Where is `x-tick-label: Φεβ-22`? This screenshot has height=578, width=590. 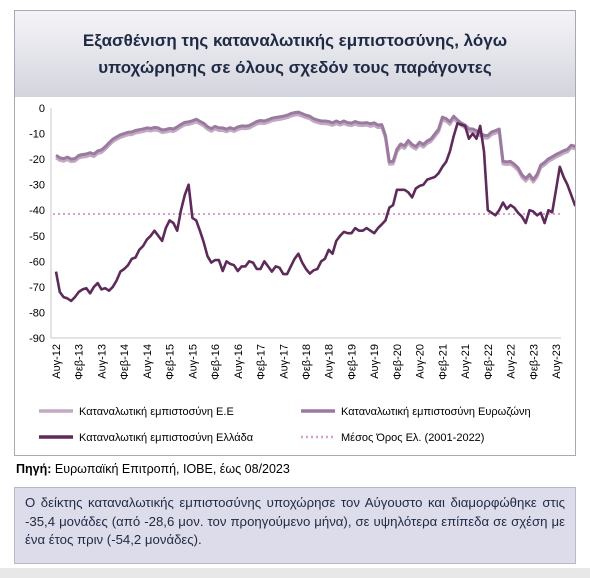 x-tick-label: Φεβ-22 is located at coordinates (489, 362).